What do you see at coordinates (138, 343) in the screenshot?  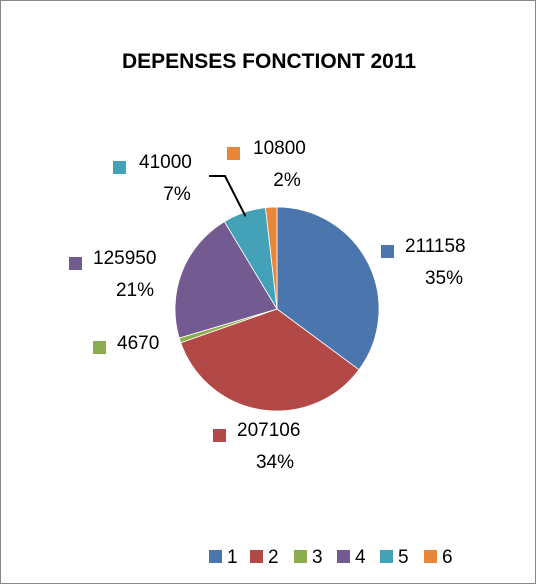 I see `data-label-value-3: 4670` at bounding box center [138, 343].